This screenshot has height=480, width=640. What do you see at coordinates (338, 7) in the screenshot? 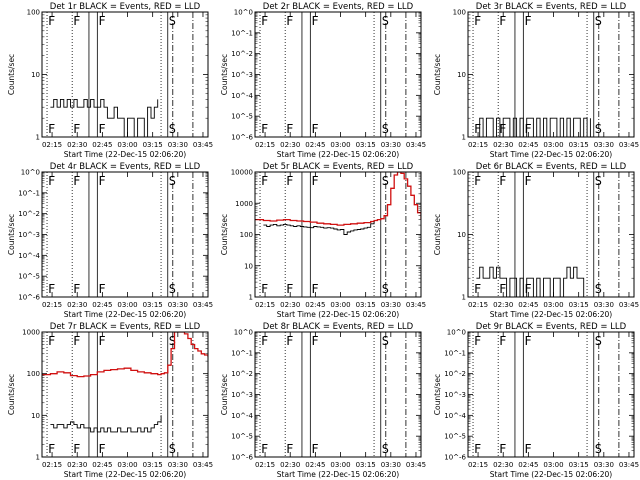
I see `chart-title: Det 2r BLACK = Events, RED = LLD` at bounding box center [338, 7].